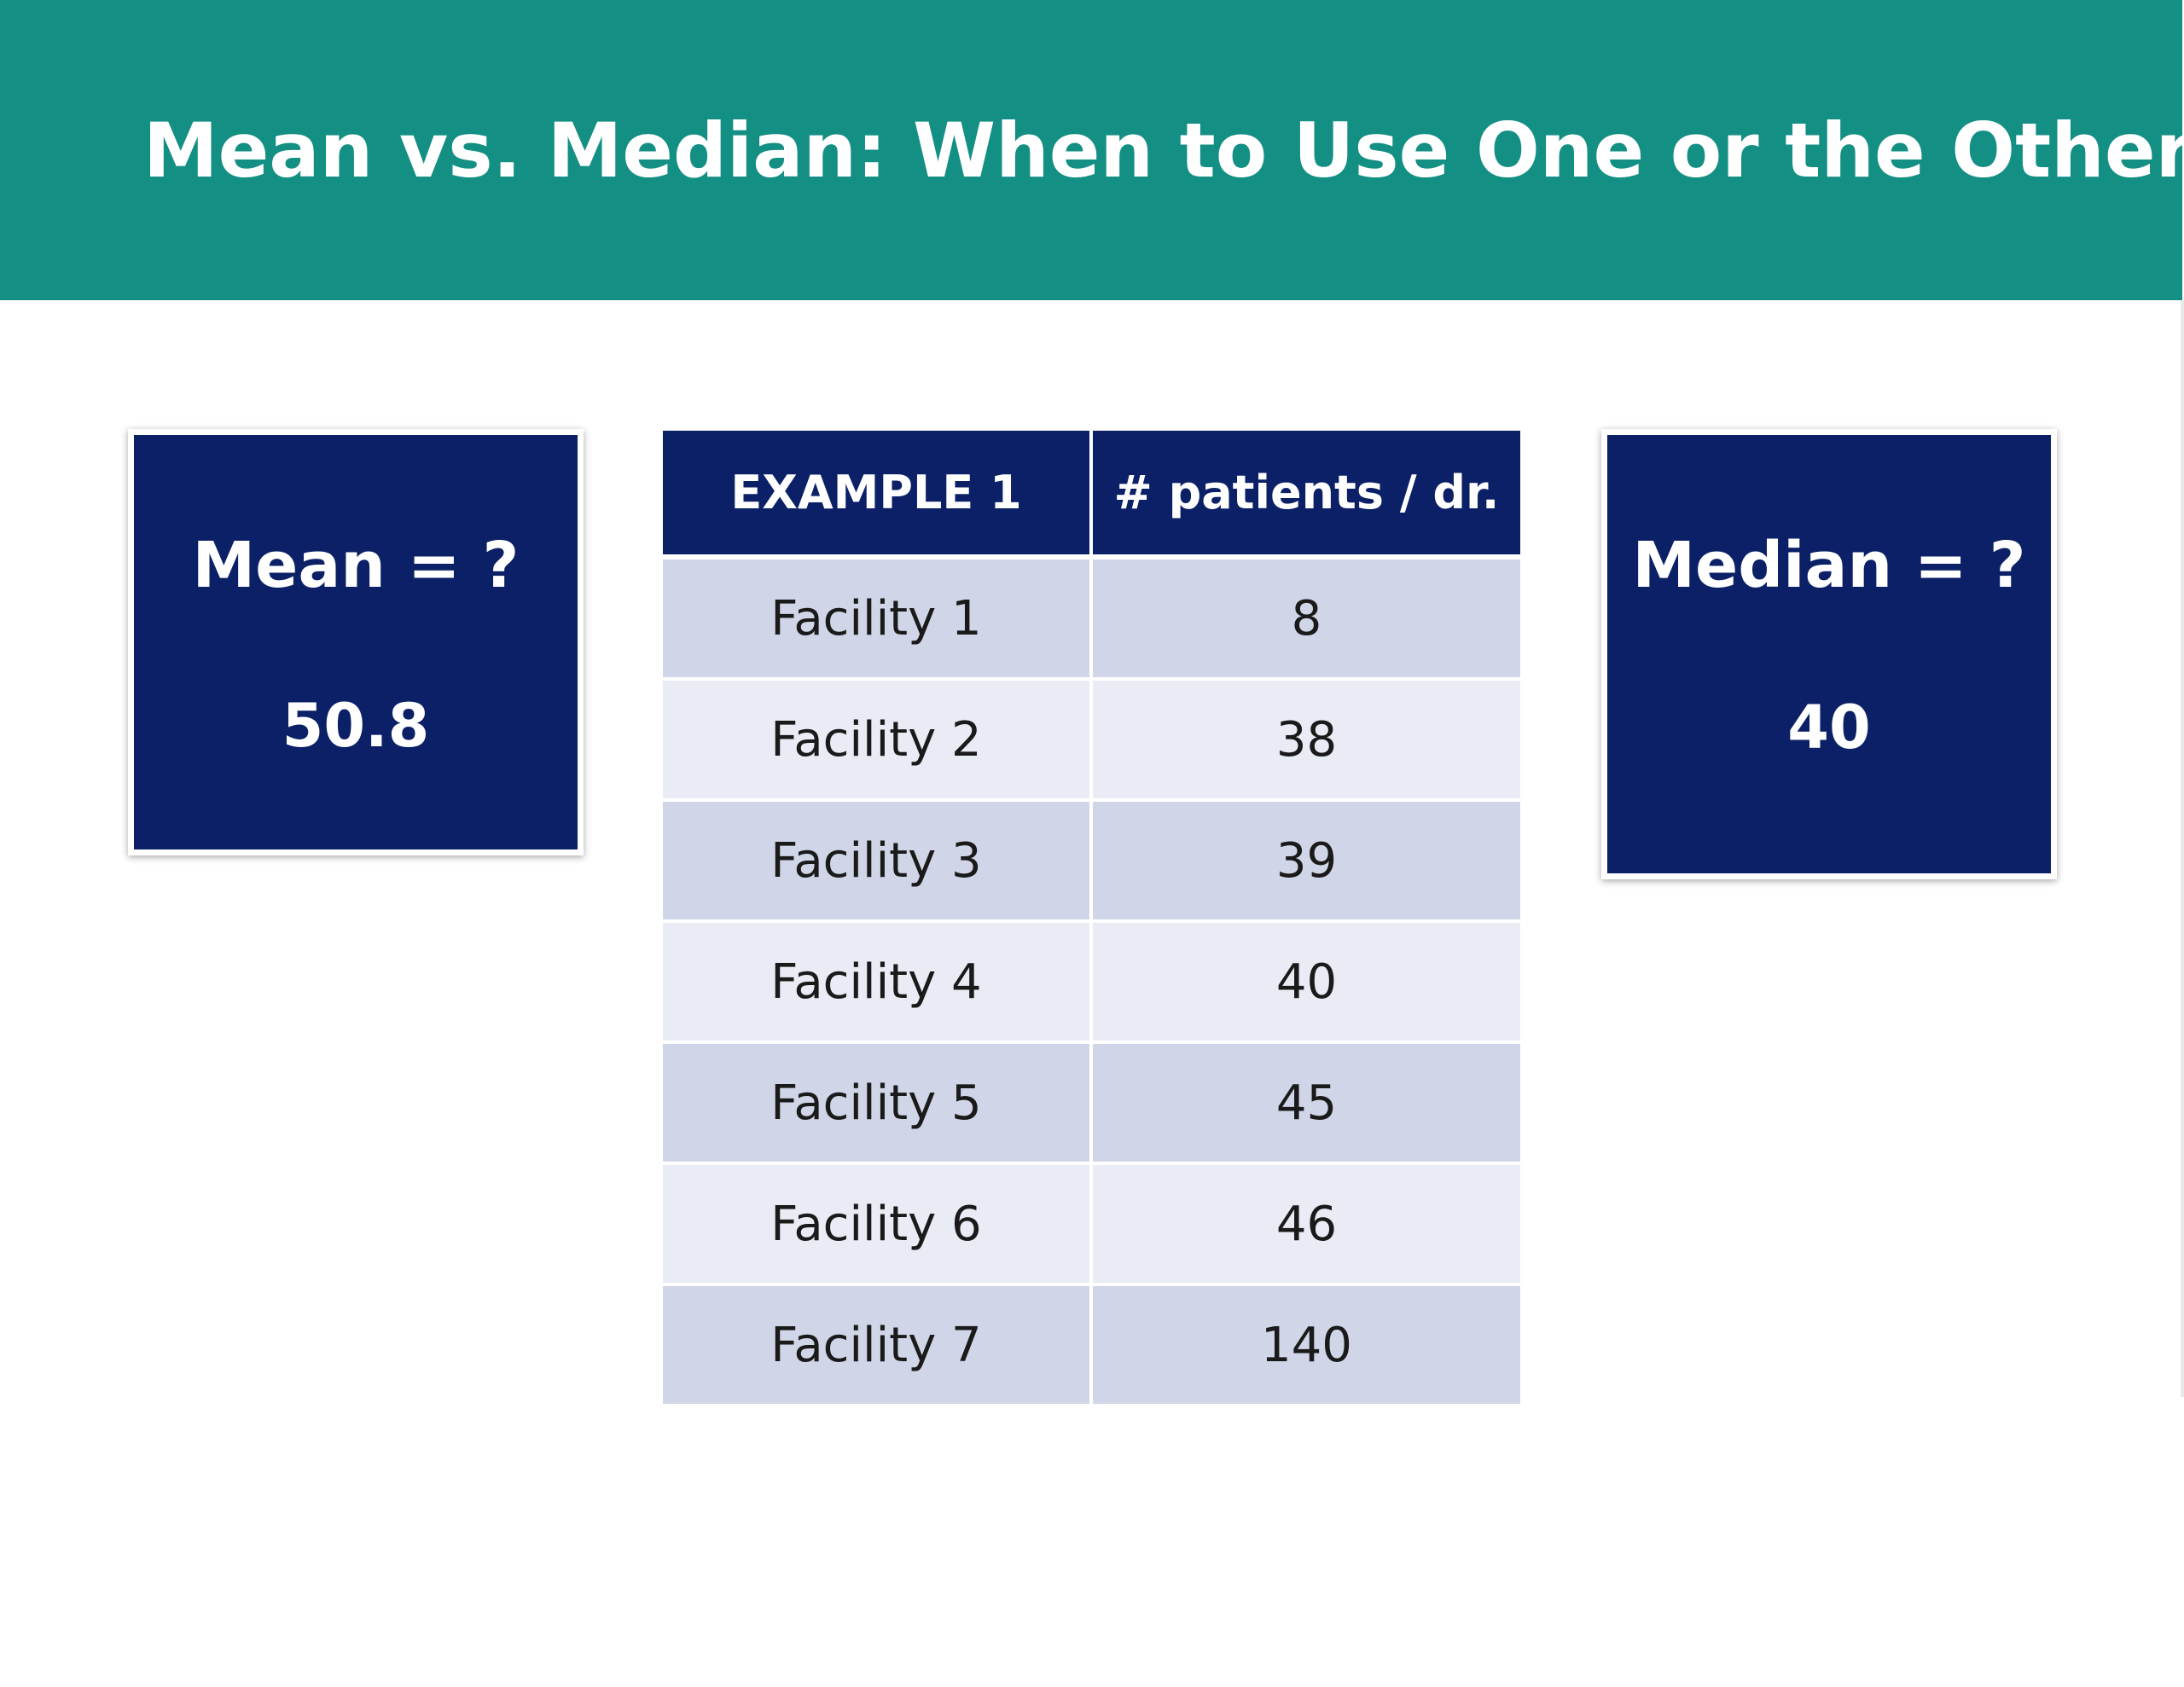 The width and height of the screenshot is (2184, 1687). Describe the element at coordinates (1306, 740) in the screenshot. I see `patients-cell: 38` at that location.